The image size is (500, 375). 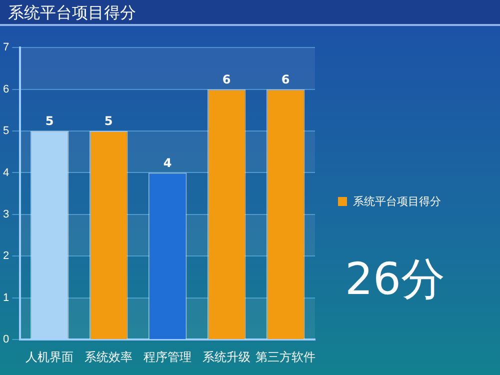 What do you see at coordinates (250, 13) in the screenshot?
I see `chart-title: 系统平台项目得分` at bounding box center [250, 13].